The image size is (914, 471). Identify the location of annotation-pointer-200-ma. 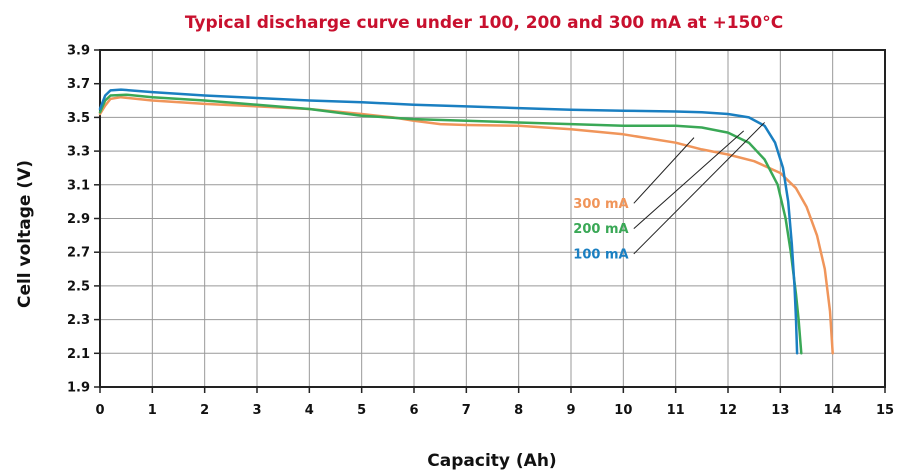
(689, 179).